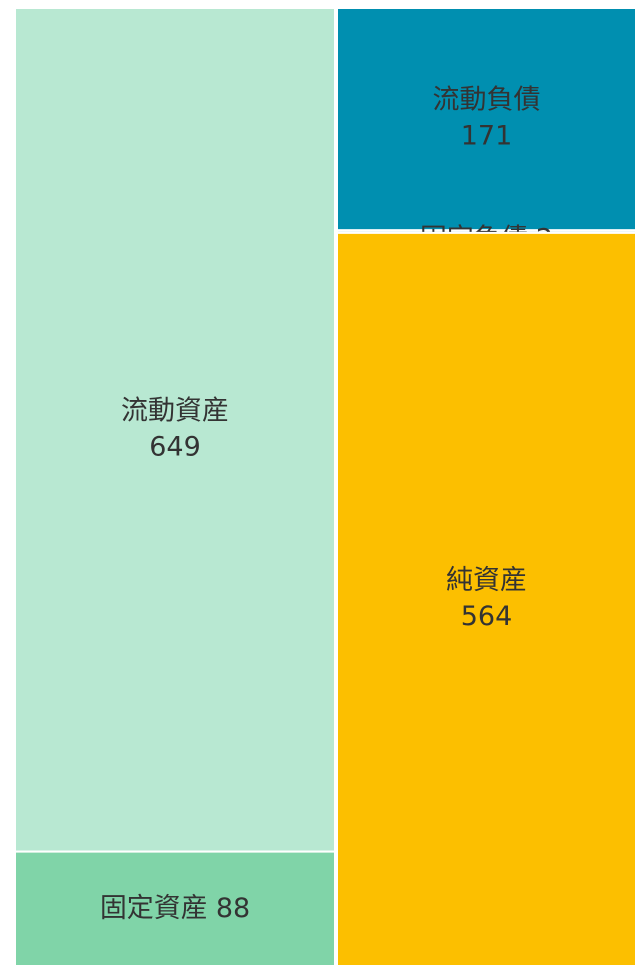 The width and height of the screenshot is (636, 967). I want to click on segment-name: 純資産, so click(486, 580).